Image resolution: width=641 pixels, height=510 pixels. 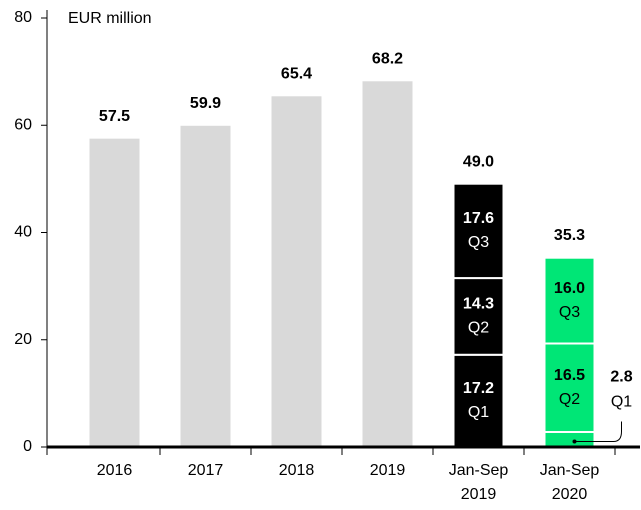 What do you see at coordinates (387, 470) in the screenshot?
I see `x-tick-label: 2019` at bounding box center [387, 470].